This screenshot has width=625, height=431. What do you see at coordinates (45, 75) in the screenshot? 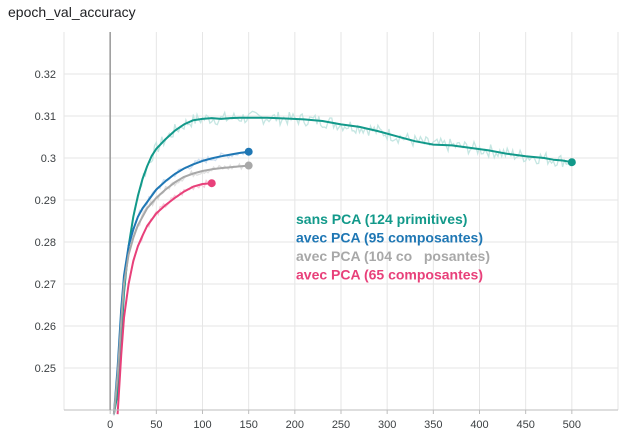
I see `y-tick-label: 0.32` at bounding box center [45, 75].